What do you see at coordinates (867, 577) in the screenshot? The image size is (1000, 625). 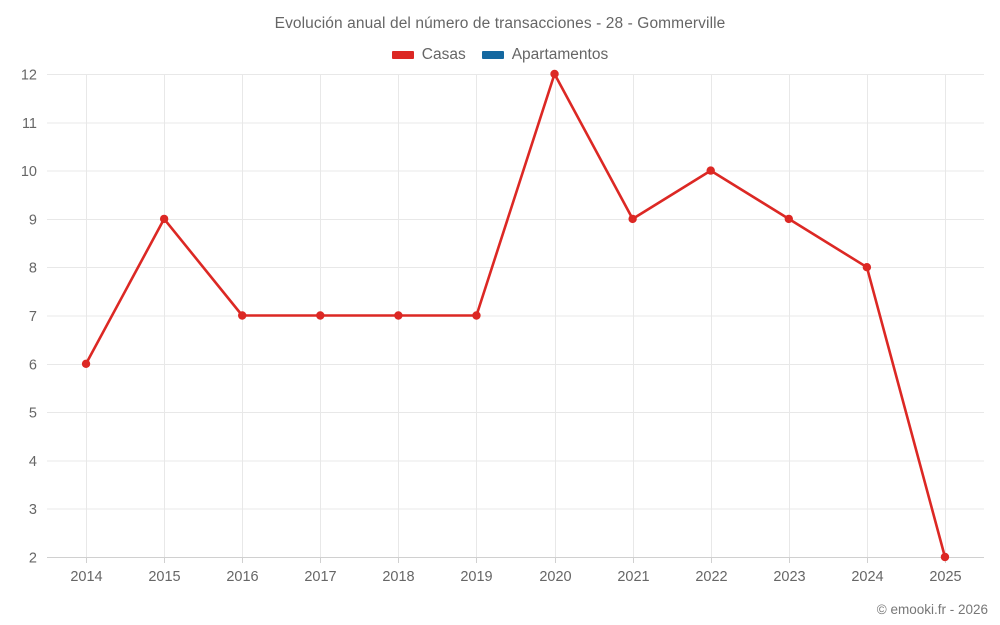 I see `x-axis-tick-label: 2024` at bounding box center [867, 577].